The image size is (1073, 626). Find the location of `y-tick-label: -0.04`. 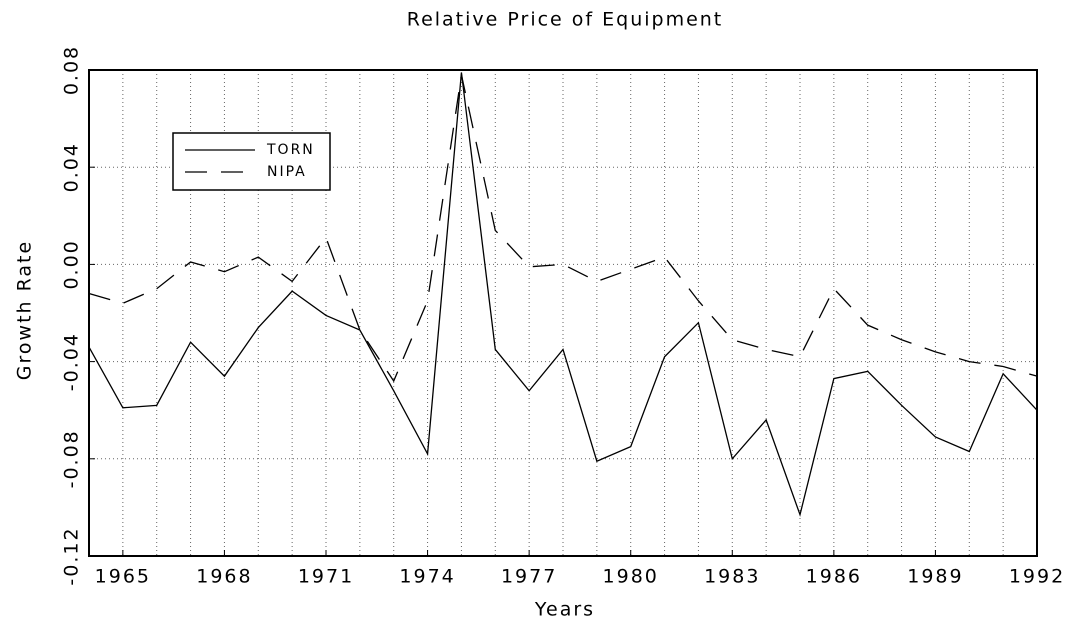

y-tick-label: -0.04 is located at coordinates (72, 361).